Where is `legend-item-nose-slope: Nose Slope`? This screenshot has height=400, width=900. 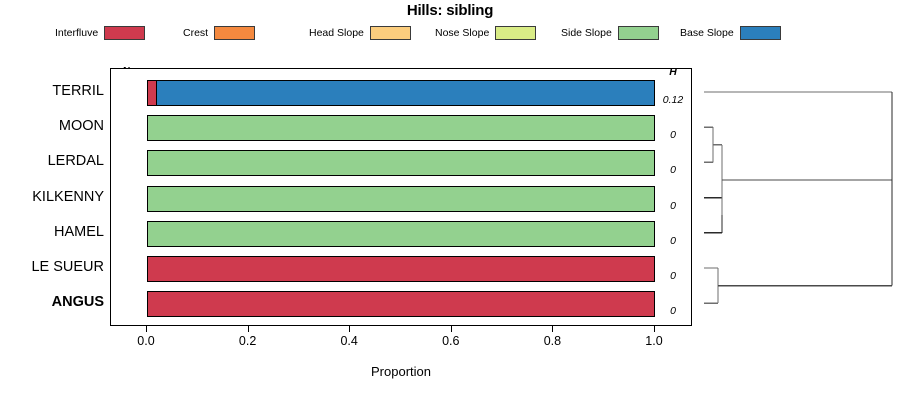 legend-item-nose-slope: Nose Slope is located at coordinates (486, 33).